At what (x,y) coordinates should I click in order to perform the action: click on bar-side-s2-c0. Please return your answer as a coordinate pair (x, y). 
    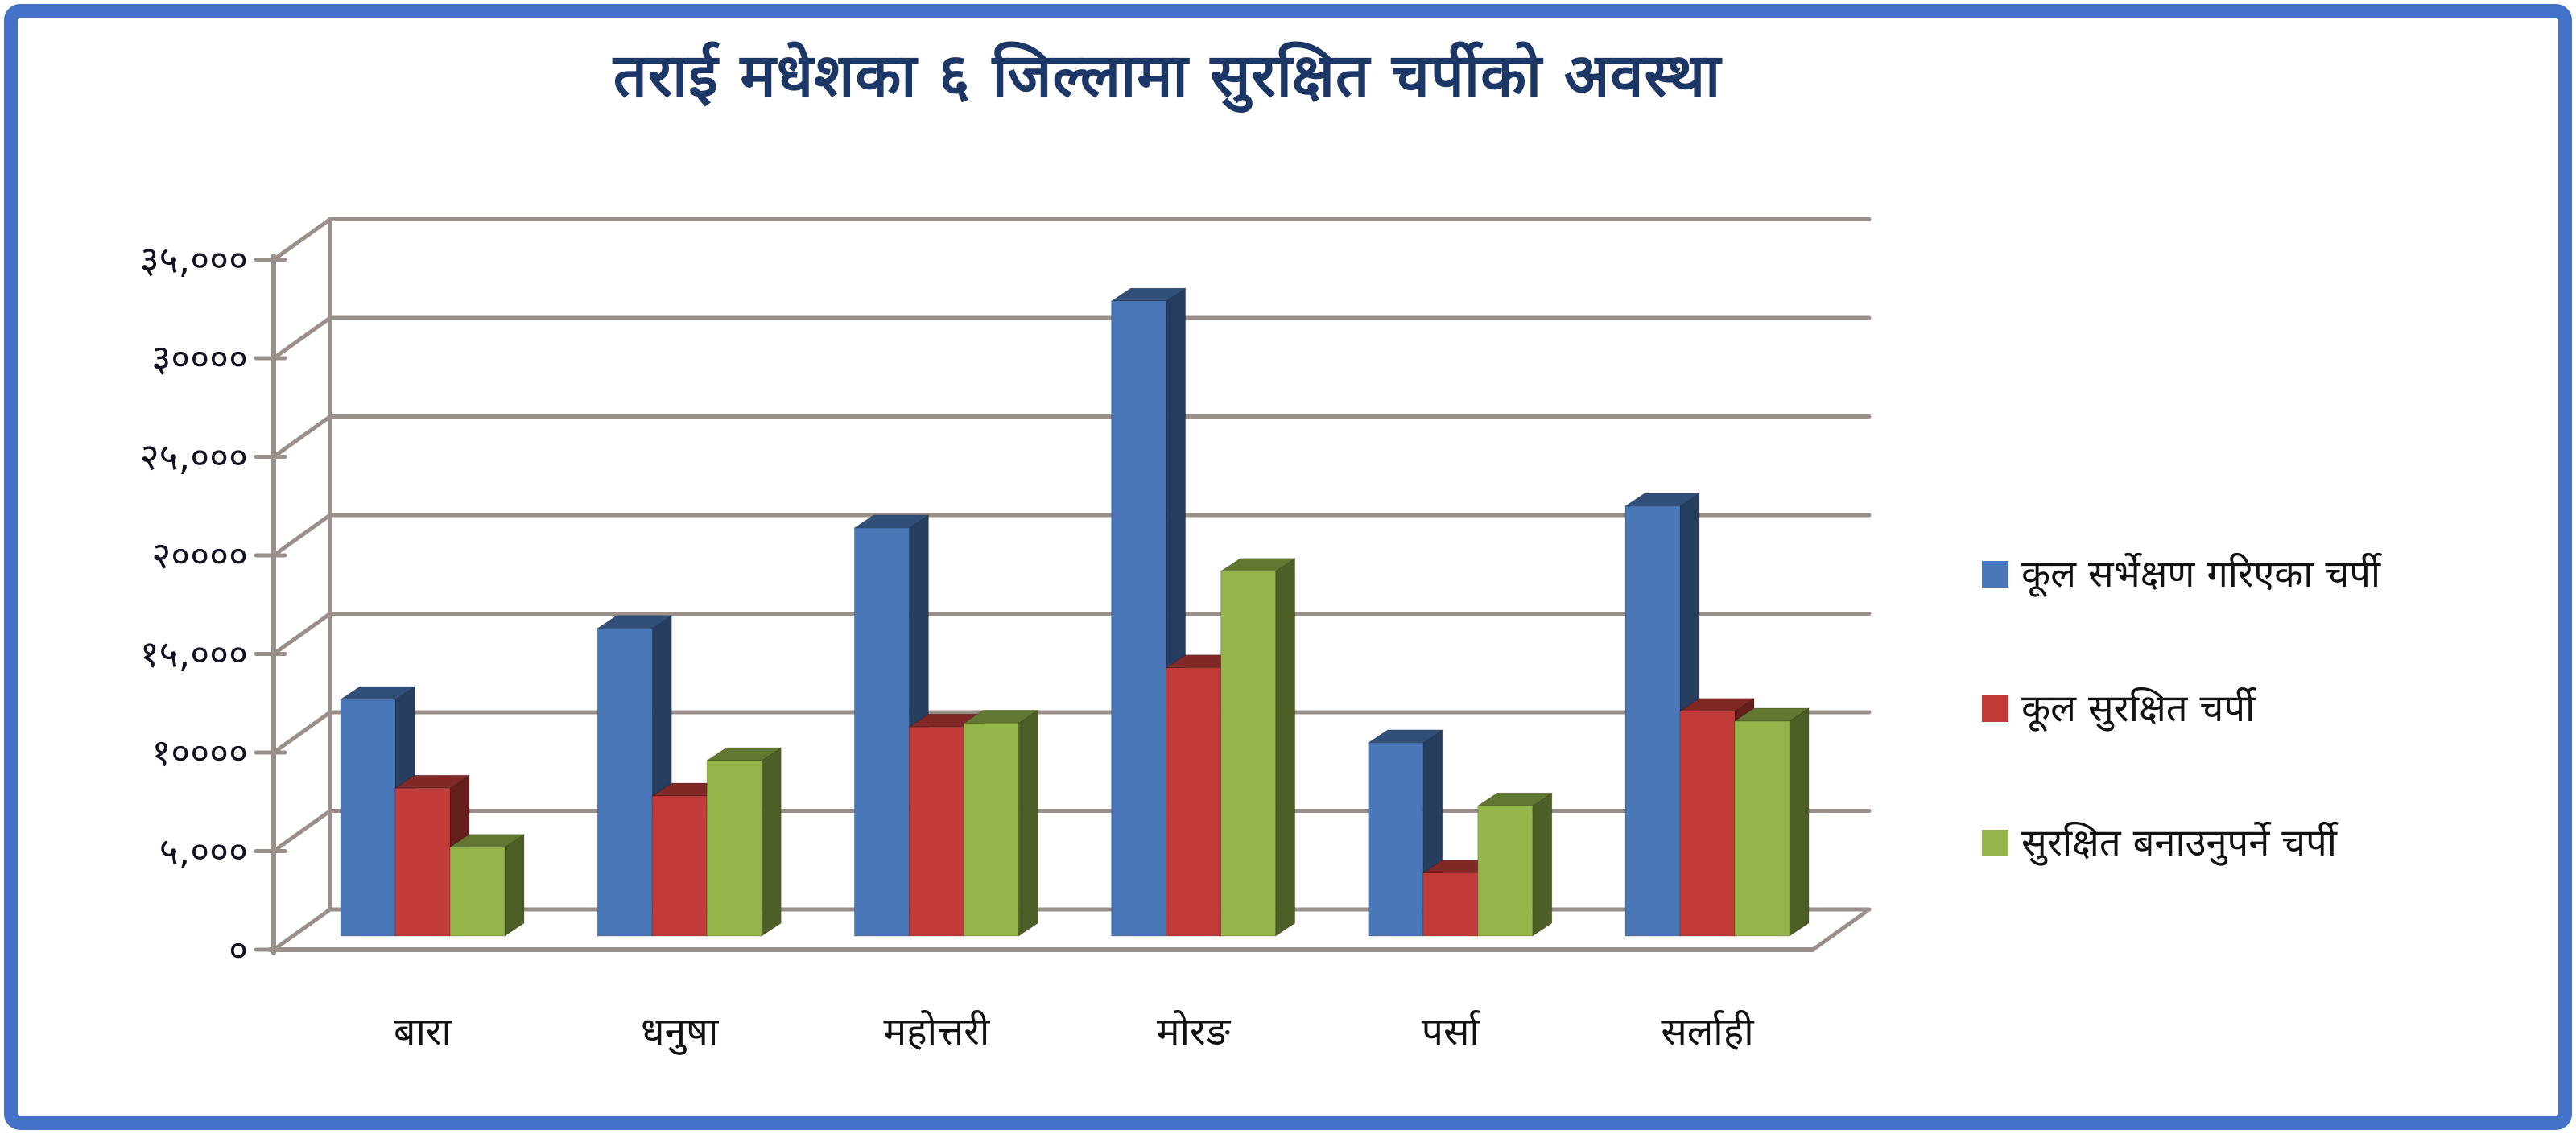
    Looking at the image, I should click on (514, 885).